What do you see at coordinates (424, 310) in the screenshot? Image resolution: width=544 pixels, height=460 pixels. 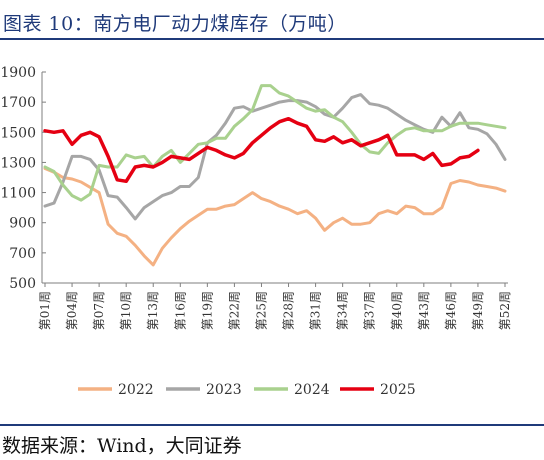 I see `x-tick-label: 第43周` at bounding box center [424, 310].